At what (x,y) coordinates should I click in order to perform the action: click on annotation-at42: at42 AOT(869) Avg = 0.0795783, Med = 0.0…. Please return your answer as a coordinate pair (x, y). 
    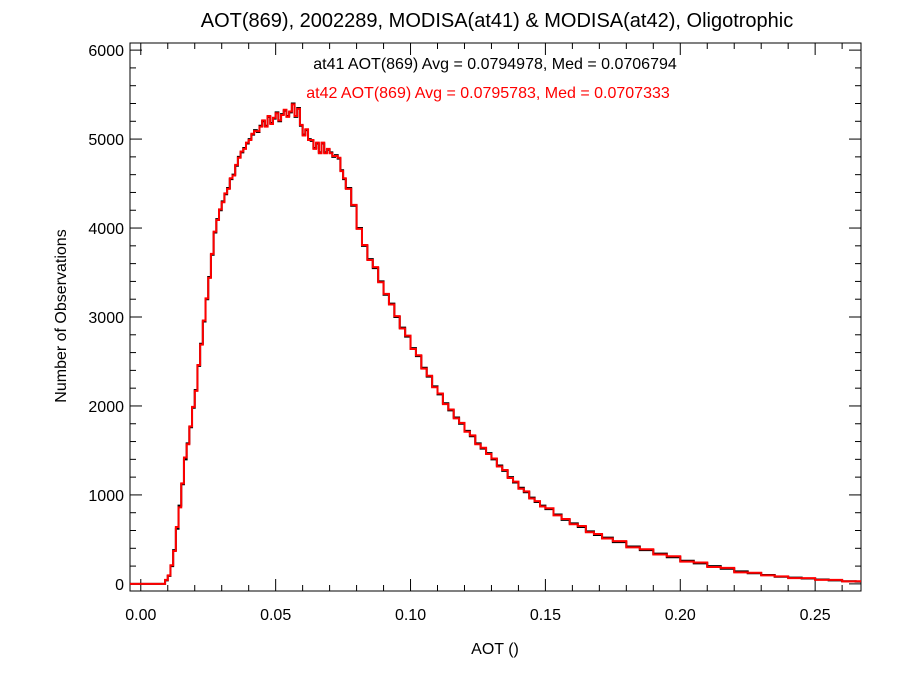
    Looking at the image, I should click on (488, 93).